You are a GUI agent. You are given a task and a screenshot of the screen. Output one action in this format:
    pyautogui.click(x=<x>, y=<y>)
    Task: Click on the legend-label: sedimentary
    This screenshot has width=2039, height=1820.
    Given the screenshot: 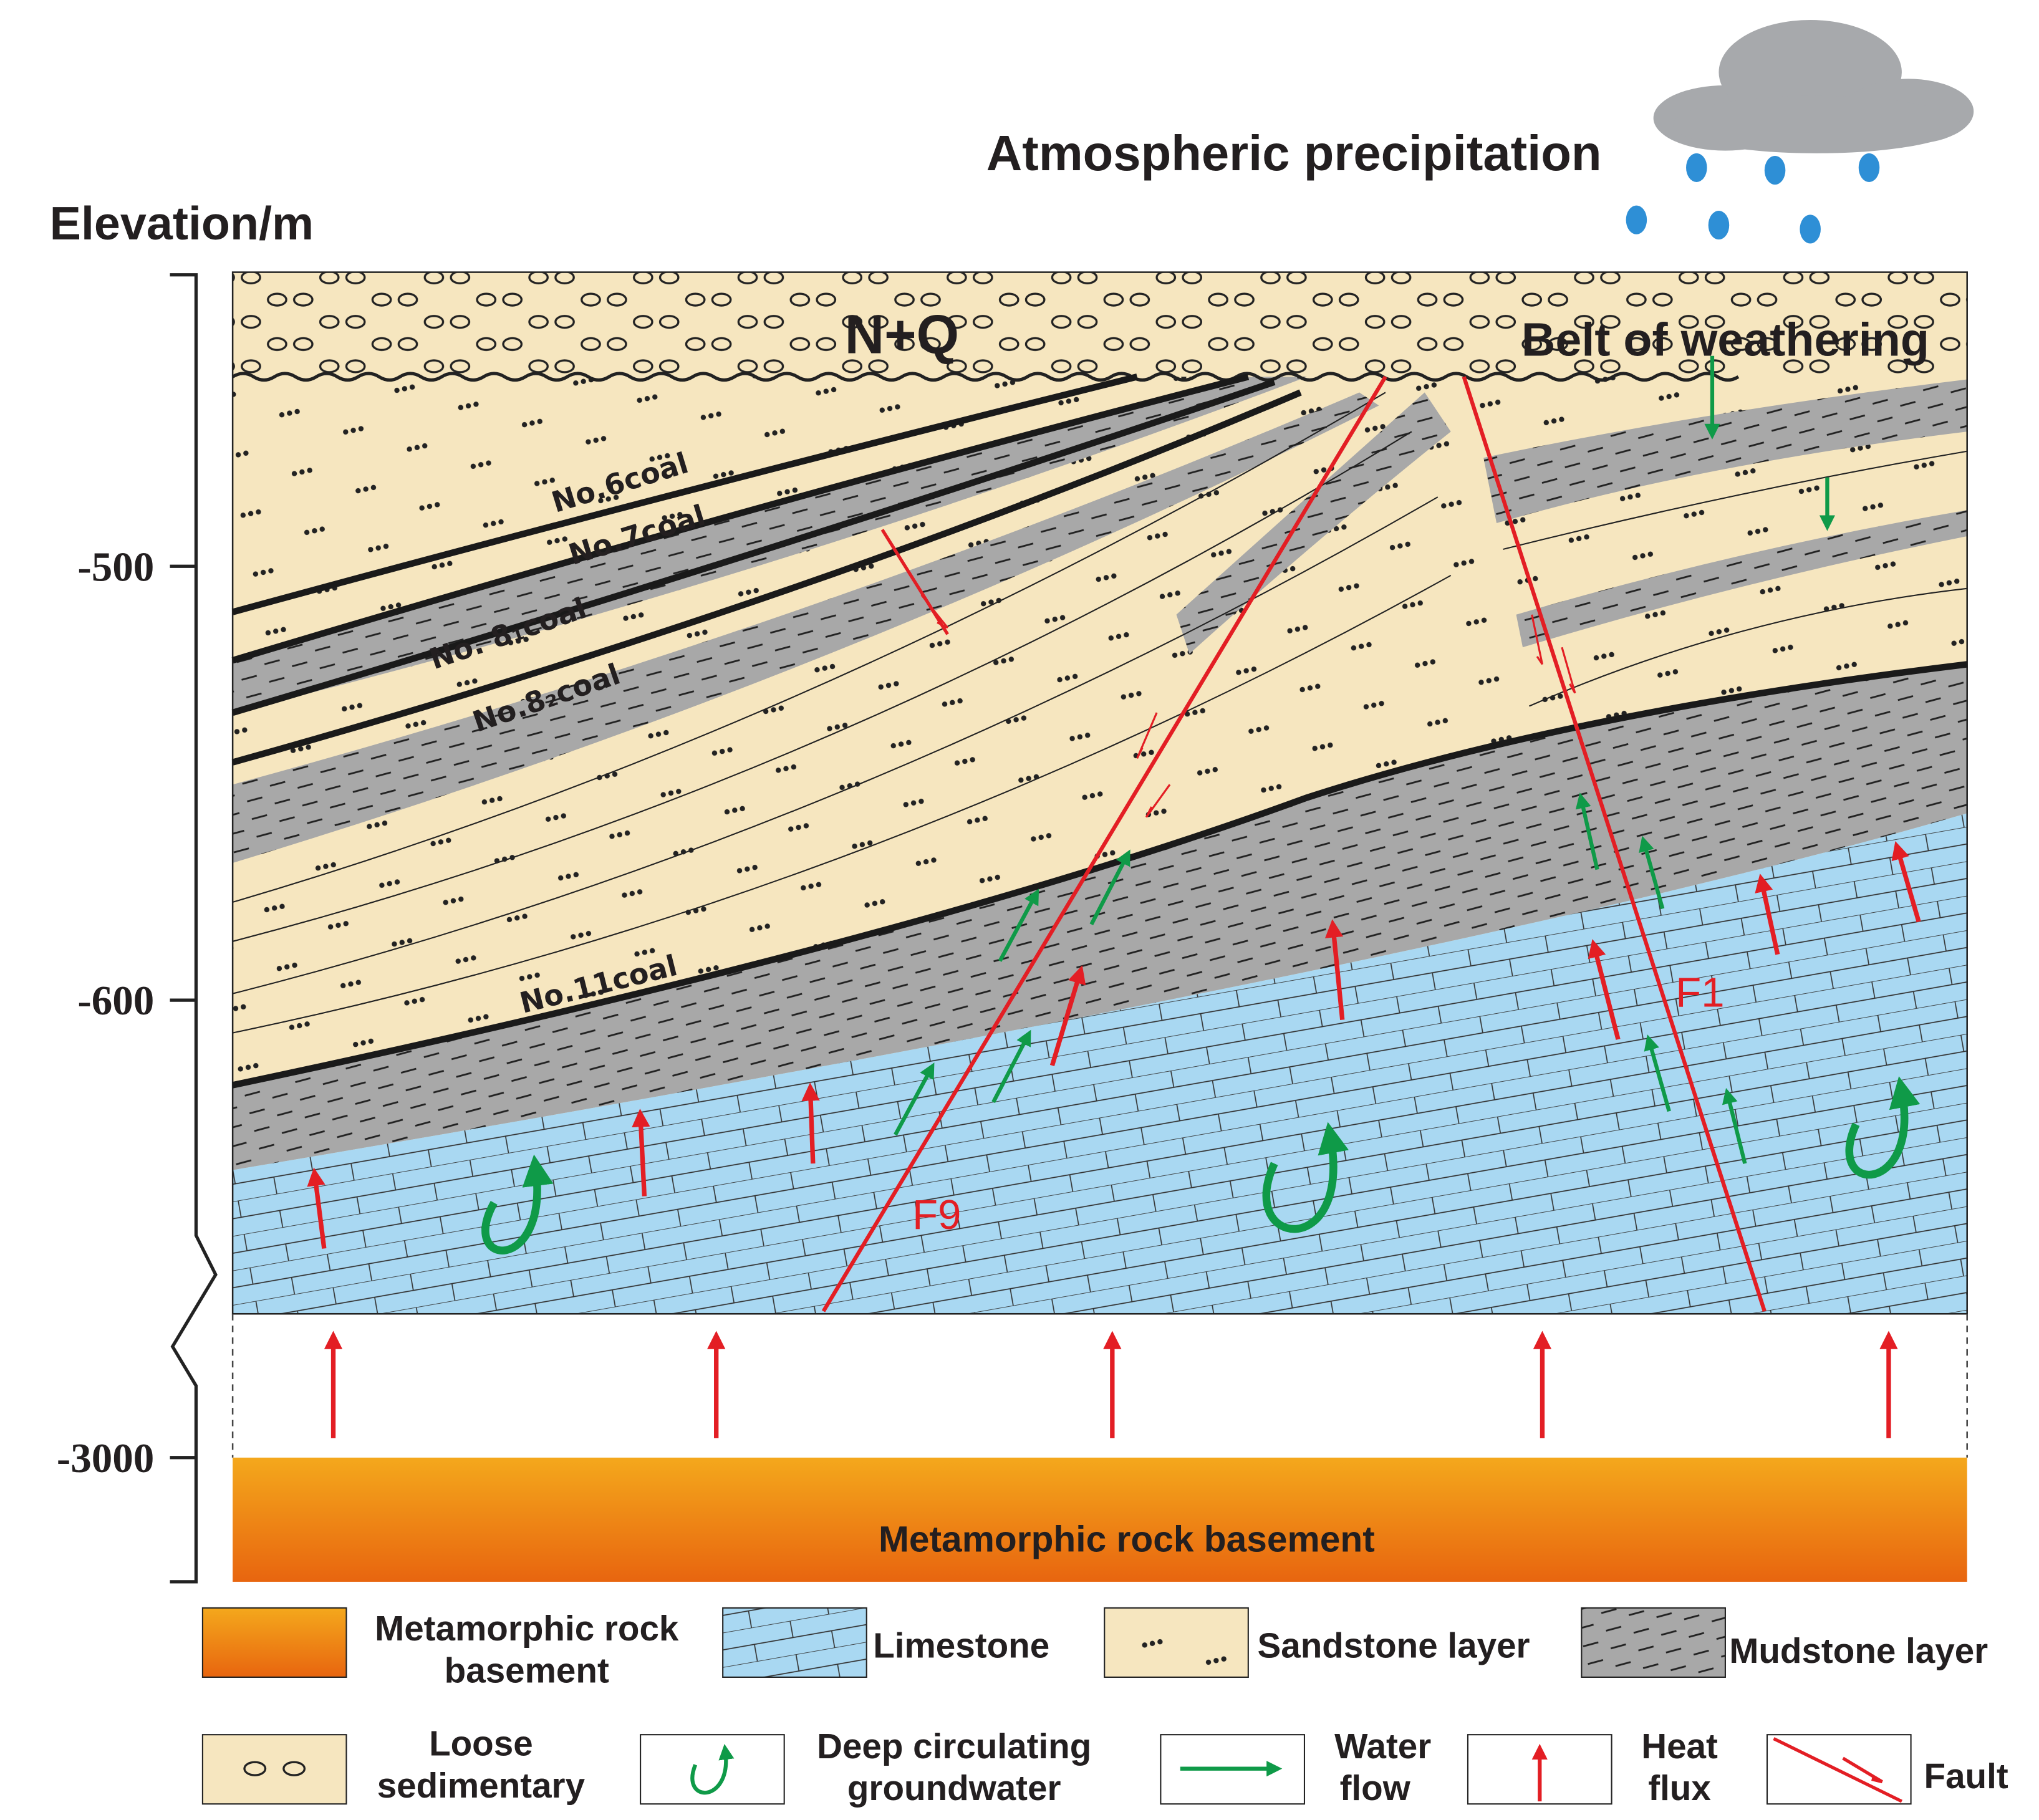 What is the action you would take?
    pyautogui.click(x=481, y=1786)
    